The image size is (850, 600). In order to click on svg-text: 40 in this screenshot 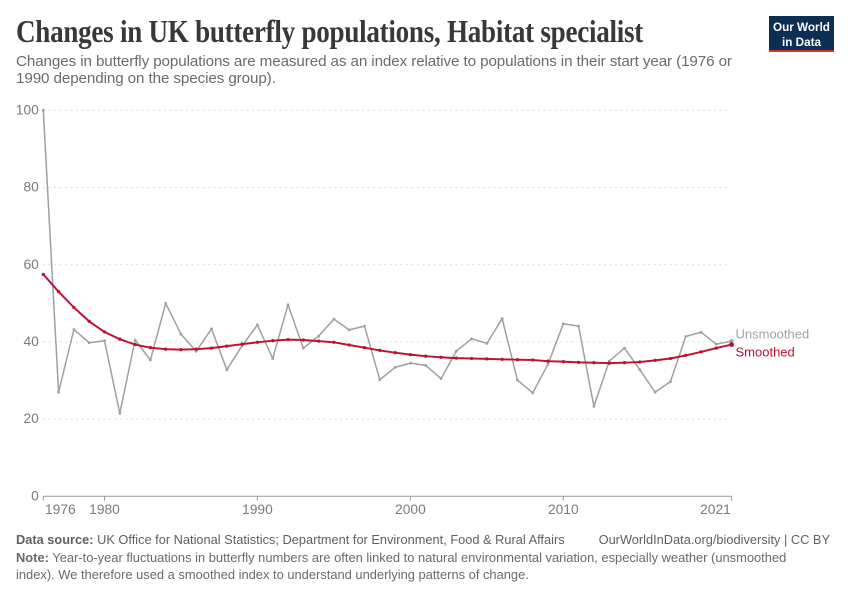, I will do `click(31, 341)`.